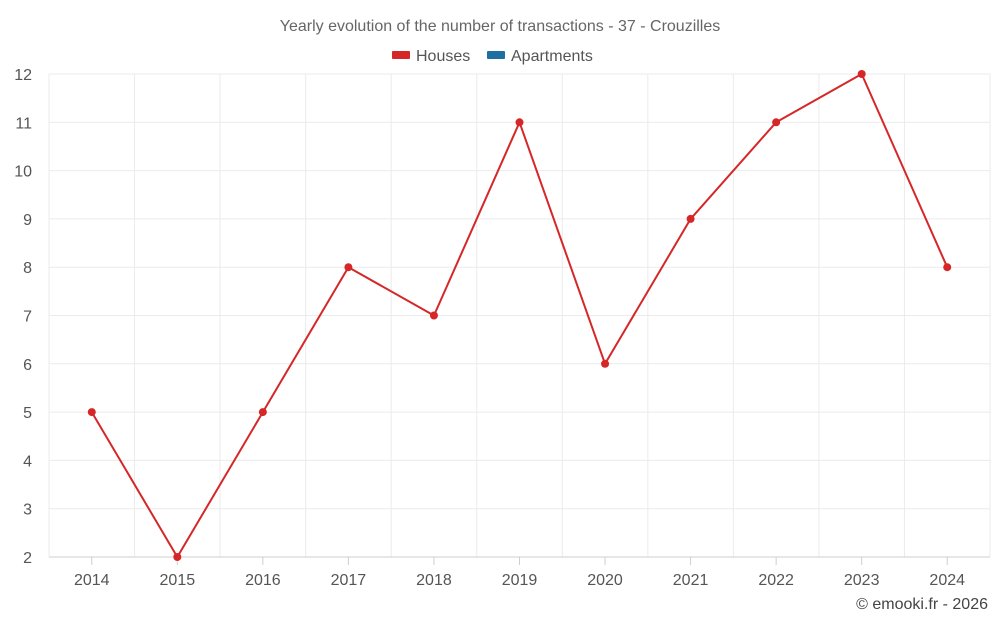 This screenshot has height=625, width=1000. I want to click on legend-swatch-apartments, so click(496, 55).